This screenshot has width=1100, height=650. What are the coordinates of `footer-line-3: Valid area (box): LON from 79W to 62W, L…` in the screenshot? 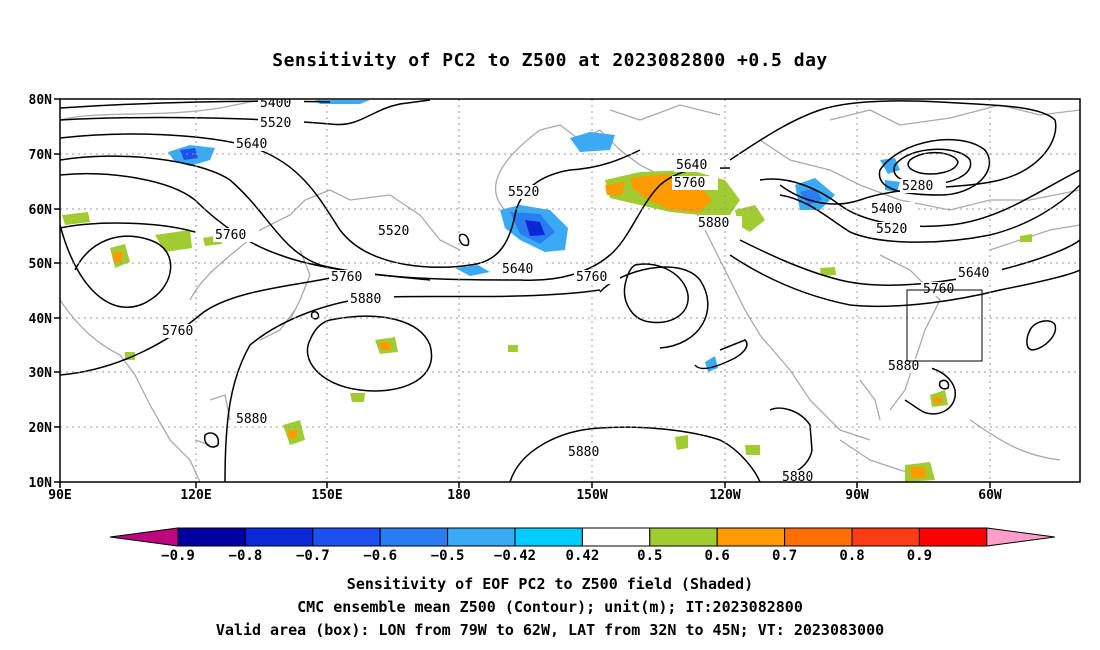 It's located at (550, 630).